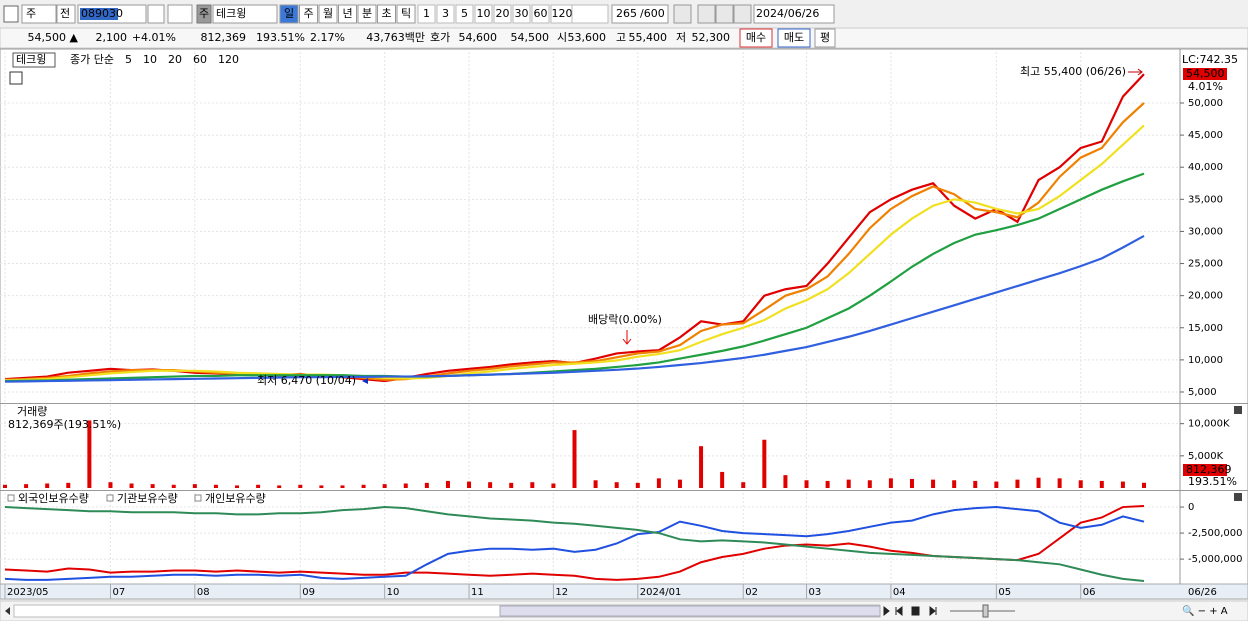  What do you see at coordinates (1205, 610) in the screenshot?
I see `zoom-tools: 🔍 − + A` at bounding box center [1205, 610].